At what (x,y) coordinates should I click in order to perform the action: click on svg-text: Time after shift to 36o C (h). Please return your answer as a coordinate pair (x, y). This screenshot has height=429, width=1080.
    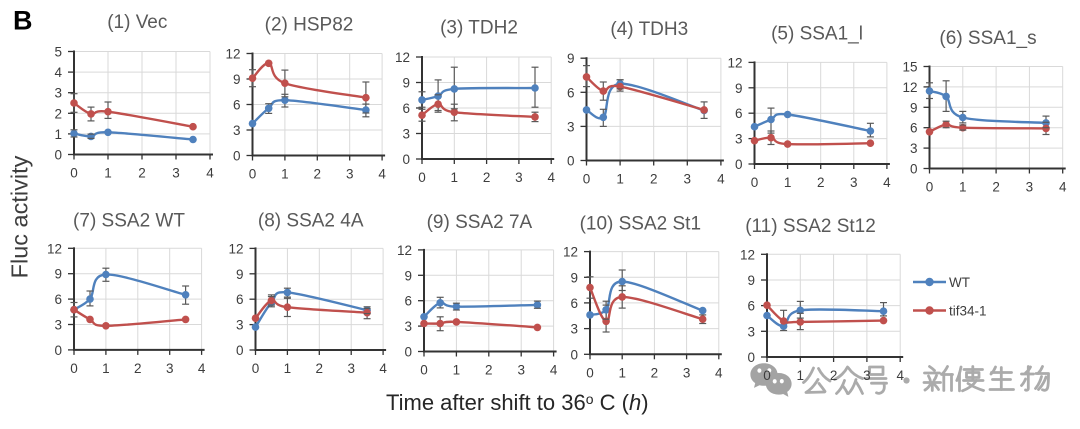
    Looking at the image, I should click on (517, 402).